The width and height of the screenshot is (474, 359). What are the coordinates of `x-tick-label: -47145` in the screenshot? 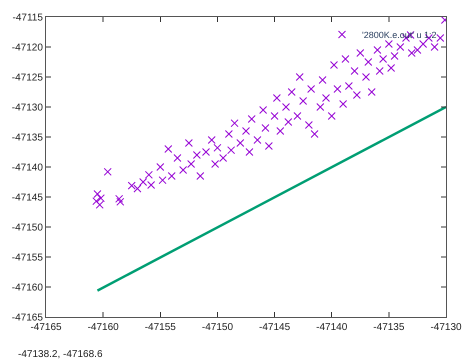 It's located at (275, 328).